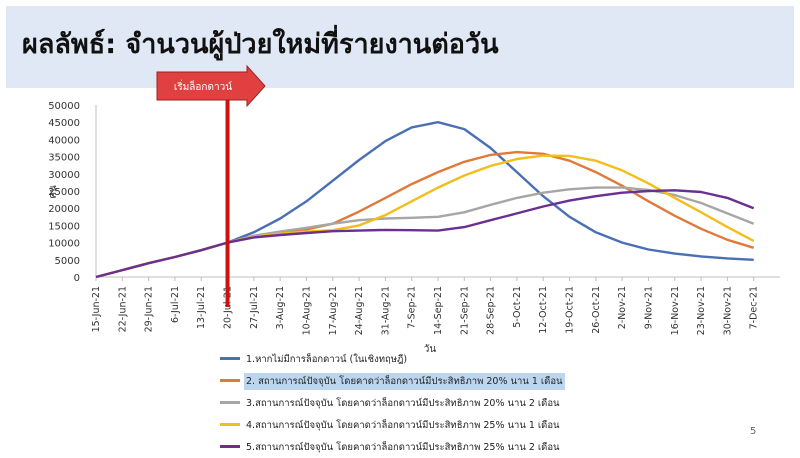  What do you see at coordinates (260, 44) in the screenshot?
I see `slide-title: ผลลัพธ์: จำนวนผู้ป่วยใหม่ที่รายงานต่อวัน` at bounding box center [260, 44].